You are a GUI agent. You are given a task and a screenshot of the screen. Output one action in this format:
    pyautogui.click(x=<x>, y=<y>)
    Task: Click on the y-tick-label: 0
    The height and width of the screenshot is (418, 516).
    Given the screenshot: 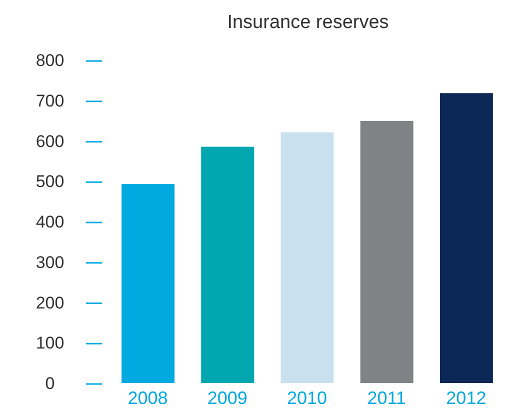 What is the action you would take?
    pyautogui.click(x=50, y=383)
    